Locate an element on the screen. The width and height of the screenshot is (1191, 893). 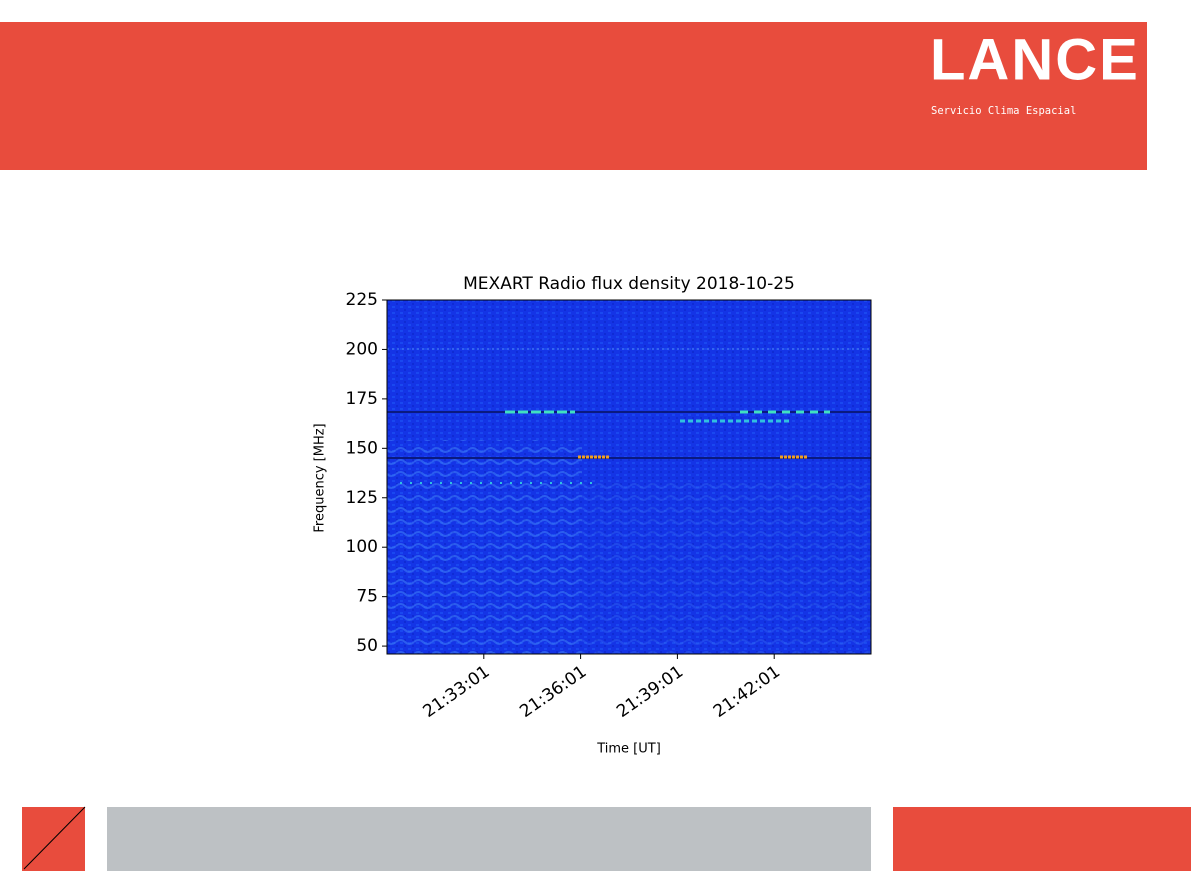
logo: LANCE is located at coordinates (1035, 59).